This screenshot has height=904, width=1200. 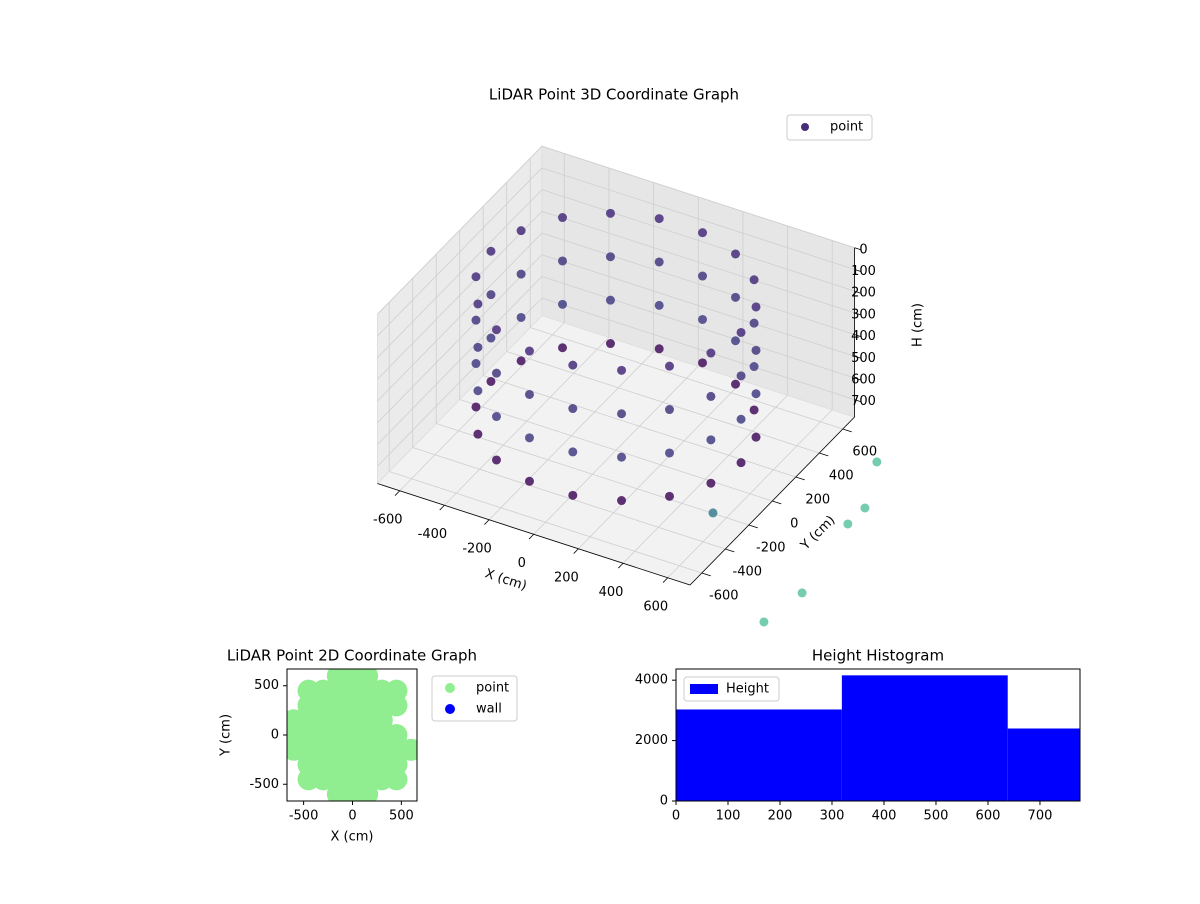 I want to click on legend-label: wall, so click(x=489, y=709).